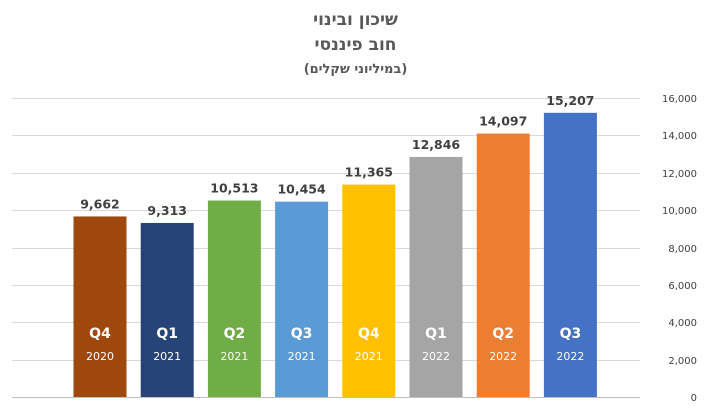  I want to click on data-label: 15,207, so click(570, 100).